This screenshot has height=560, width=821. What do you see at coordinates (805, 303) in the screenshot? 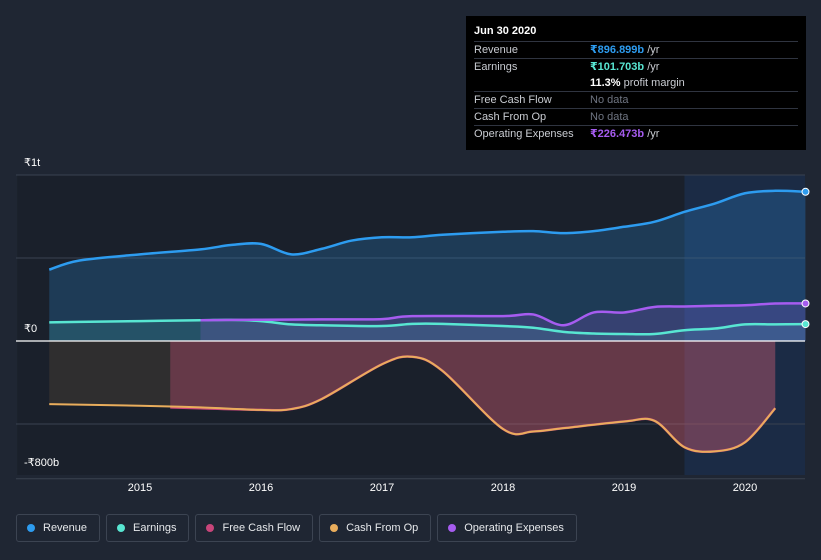
I see `operating-expenses-end-marker` at bounding box center [805, 303].